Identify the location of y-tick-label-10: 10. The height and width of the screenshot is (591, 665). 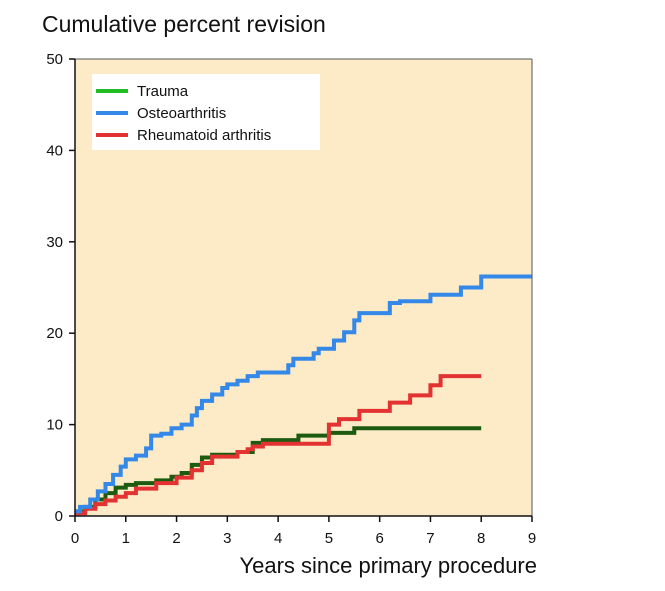
(54, 425).